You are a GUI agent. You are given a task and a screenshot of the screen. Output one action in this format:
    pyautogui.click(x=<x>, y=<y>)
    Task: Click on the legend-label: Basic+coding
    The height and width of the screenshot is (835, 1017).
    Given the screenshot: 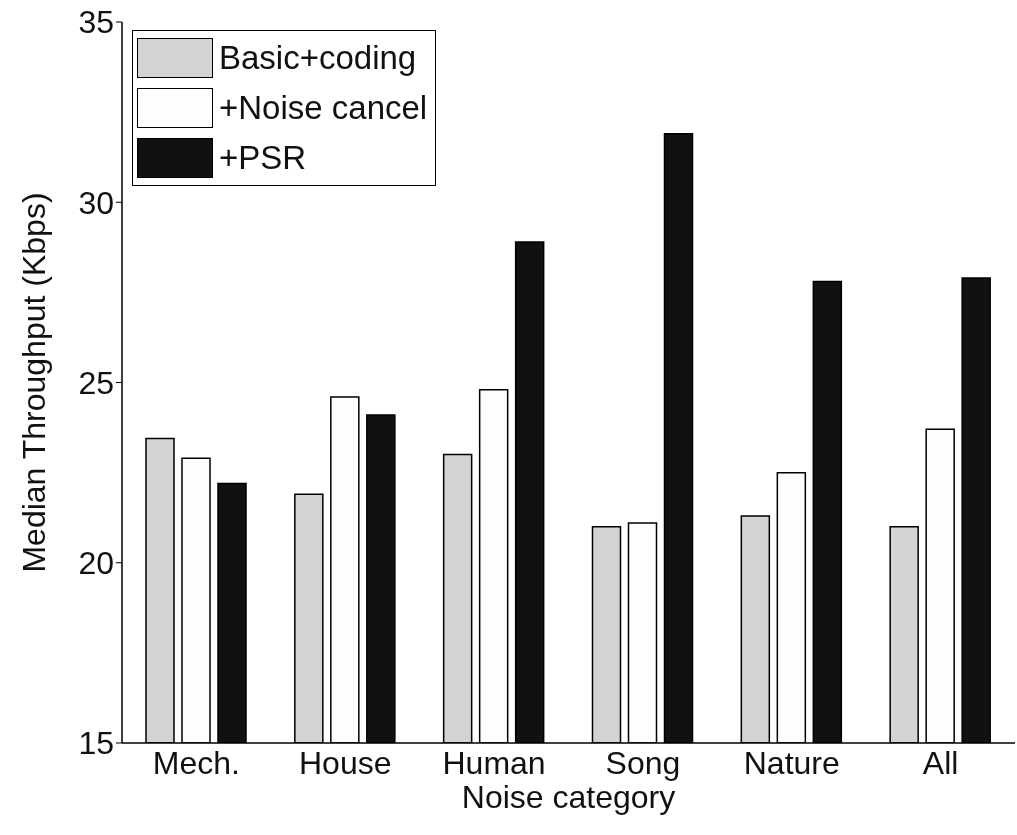 What is the action you would take?
    pyautogui.click(x=318, y=58)
    